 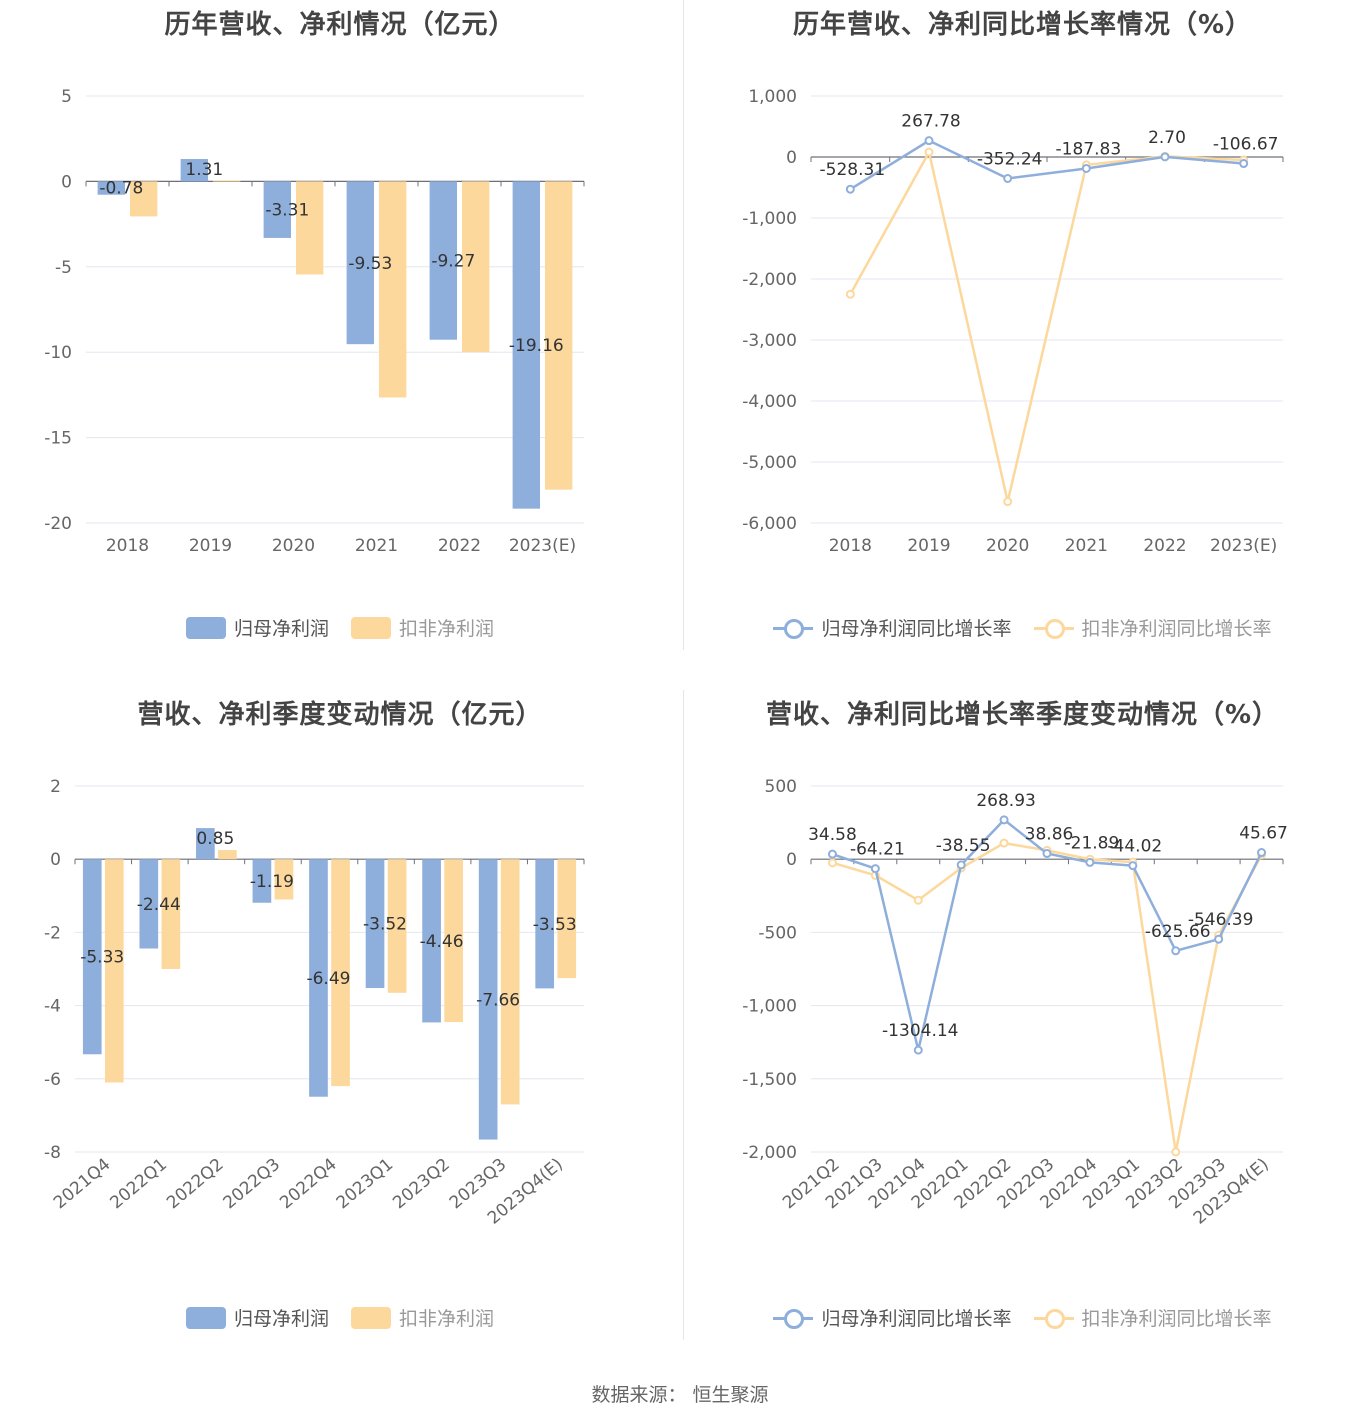 What do you see at coordinates (1049, 835) in the screenshot?
I see `data-label: 38.86` at bounding box center [1049, 835].